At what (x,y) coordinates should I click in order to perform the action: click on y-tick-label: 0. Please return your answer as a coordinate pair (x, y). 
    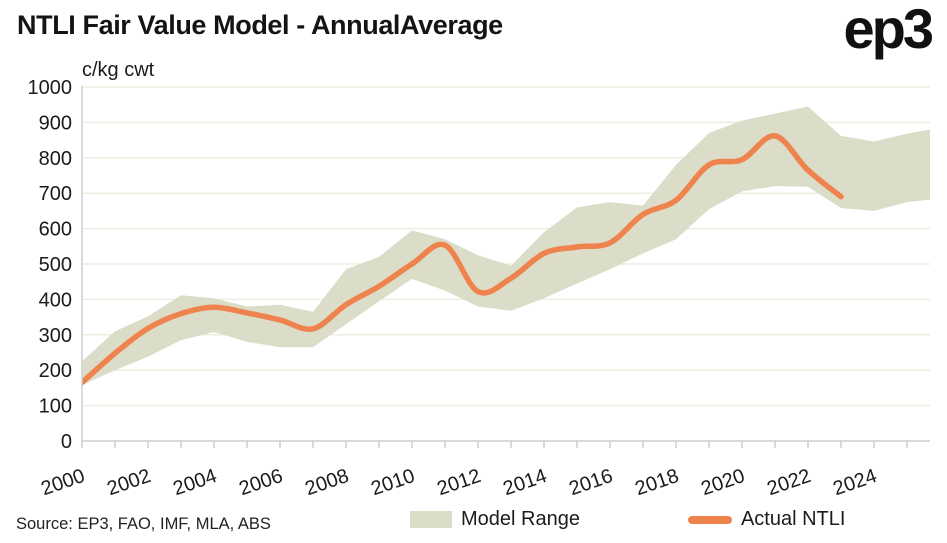
    Looking at the image, I should click on (66, 442).